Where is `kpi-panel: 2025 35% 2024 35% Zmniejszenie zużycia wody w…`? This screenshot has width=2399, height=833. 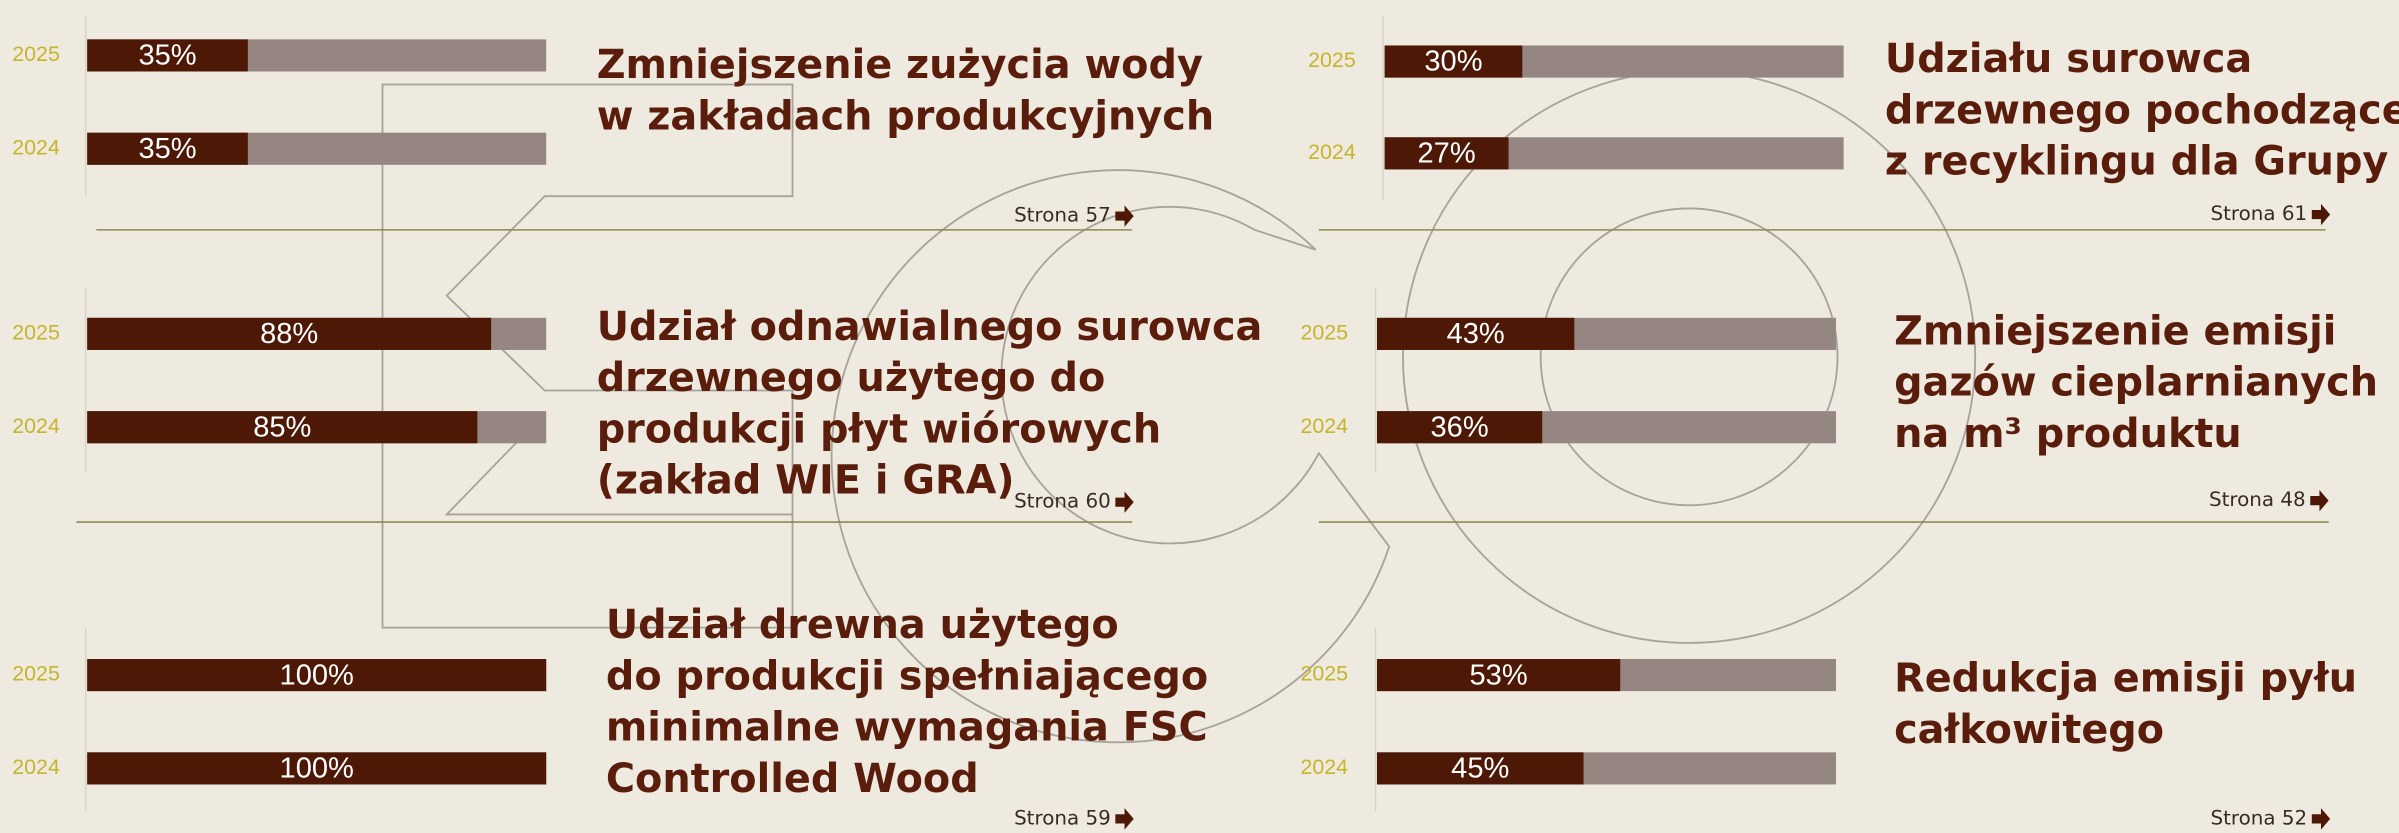
kpi-panel: 2025 35% 2024 35% Zmniejszenie zużycia wody w… is located at coordinates (613, 121).